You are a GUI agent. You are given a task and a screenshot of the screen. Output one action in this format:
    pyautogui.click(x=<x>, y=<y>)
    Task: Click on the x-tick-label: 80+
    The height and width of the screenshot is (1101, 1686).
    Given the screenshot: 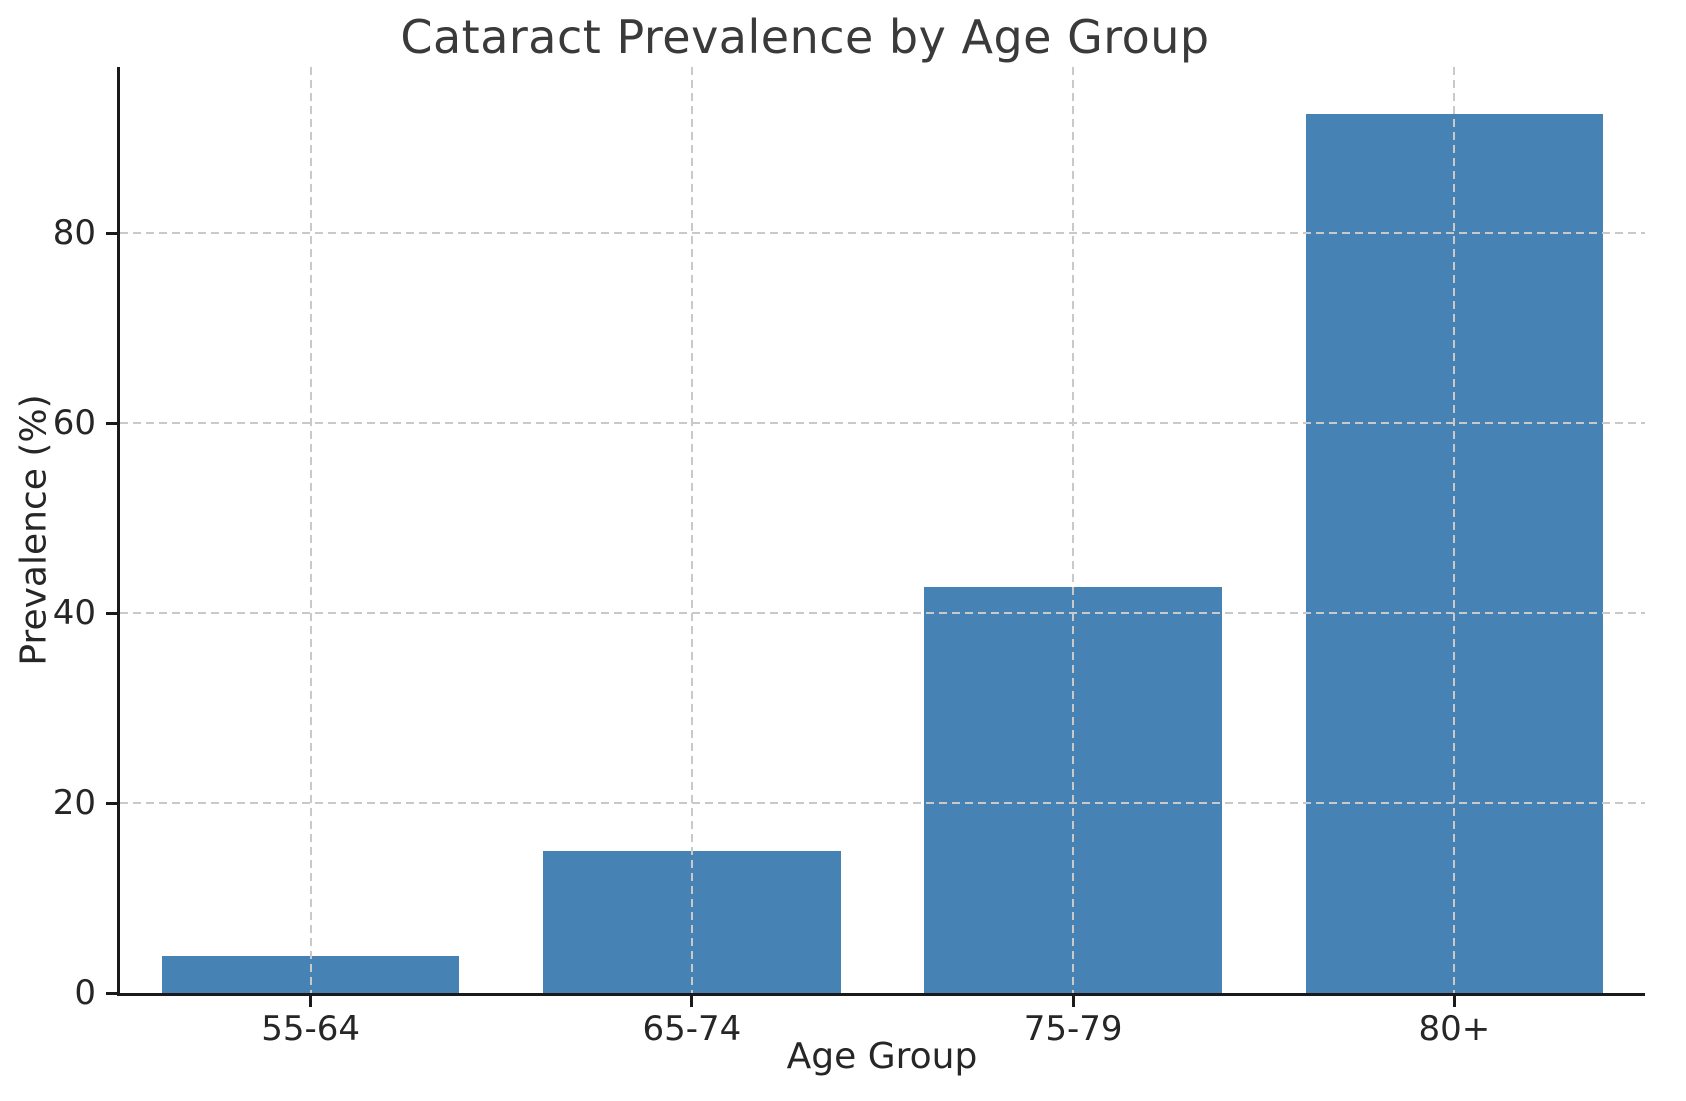 What is the action you would take?
    pyautogui.click(x=1454, y=1029)
    